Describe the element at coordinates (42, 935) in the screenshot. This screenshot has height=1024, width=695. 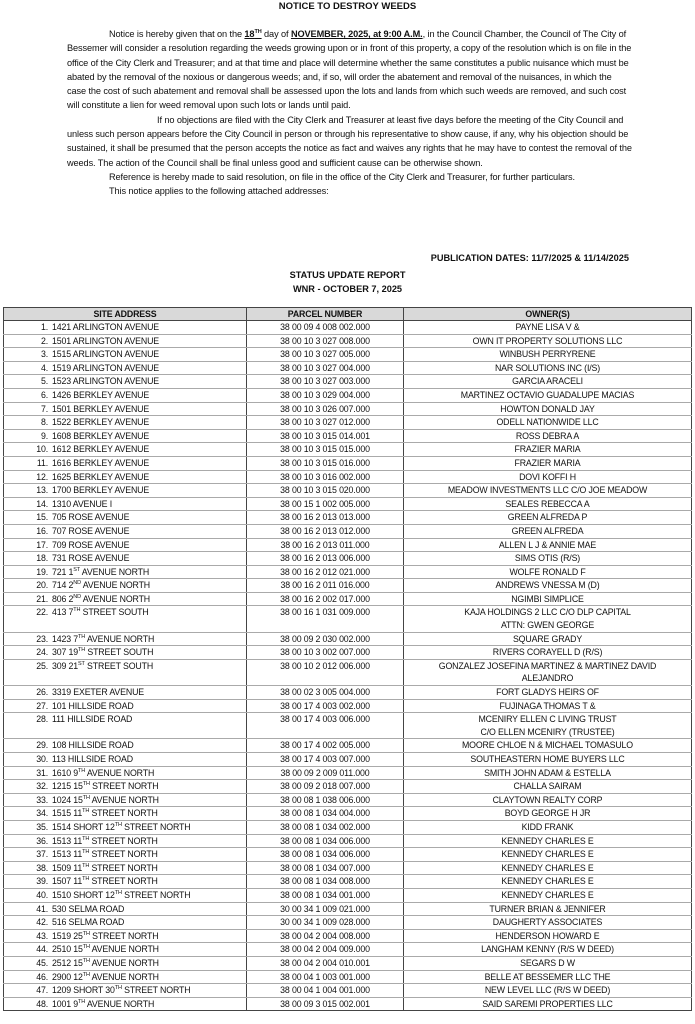
I see `row-number: 43.` at that location.